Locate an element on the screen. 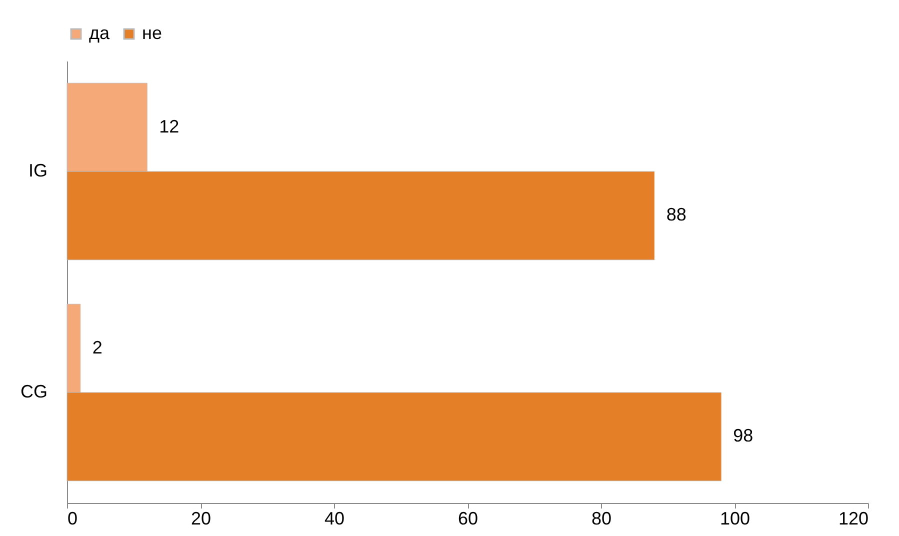 The image size is (899, 536). data-label: 88 is located at coordinates (676, 214).